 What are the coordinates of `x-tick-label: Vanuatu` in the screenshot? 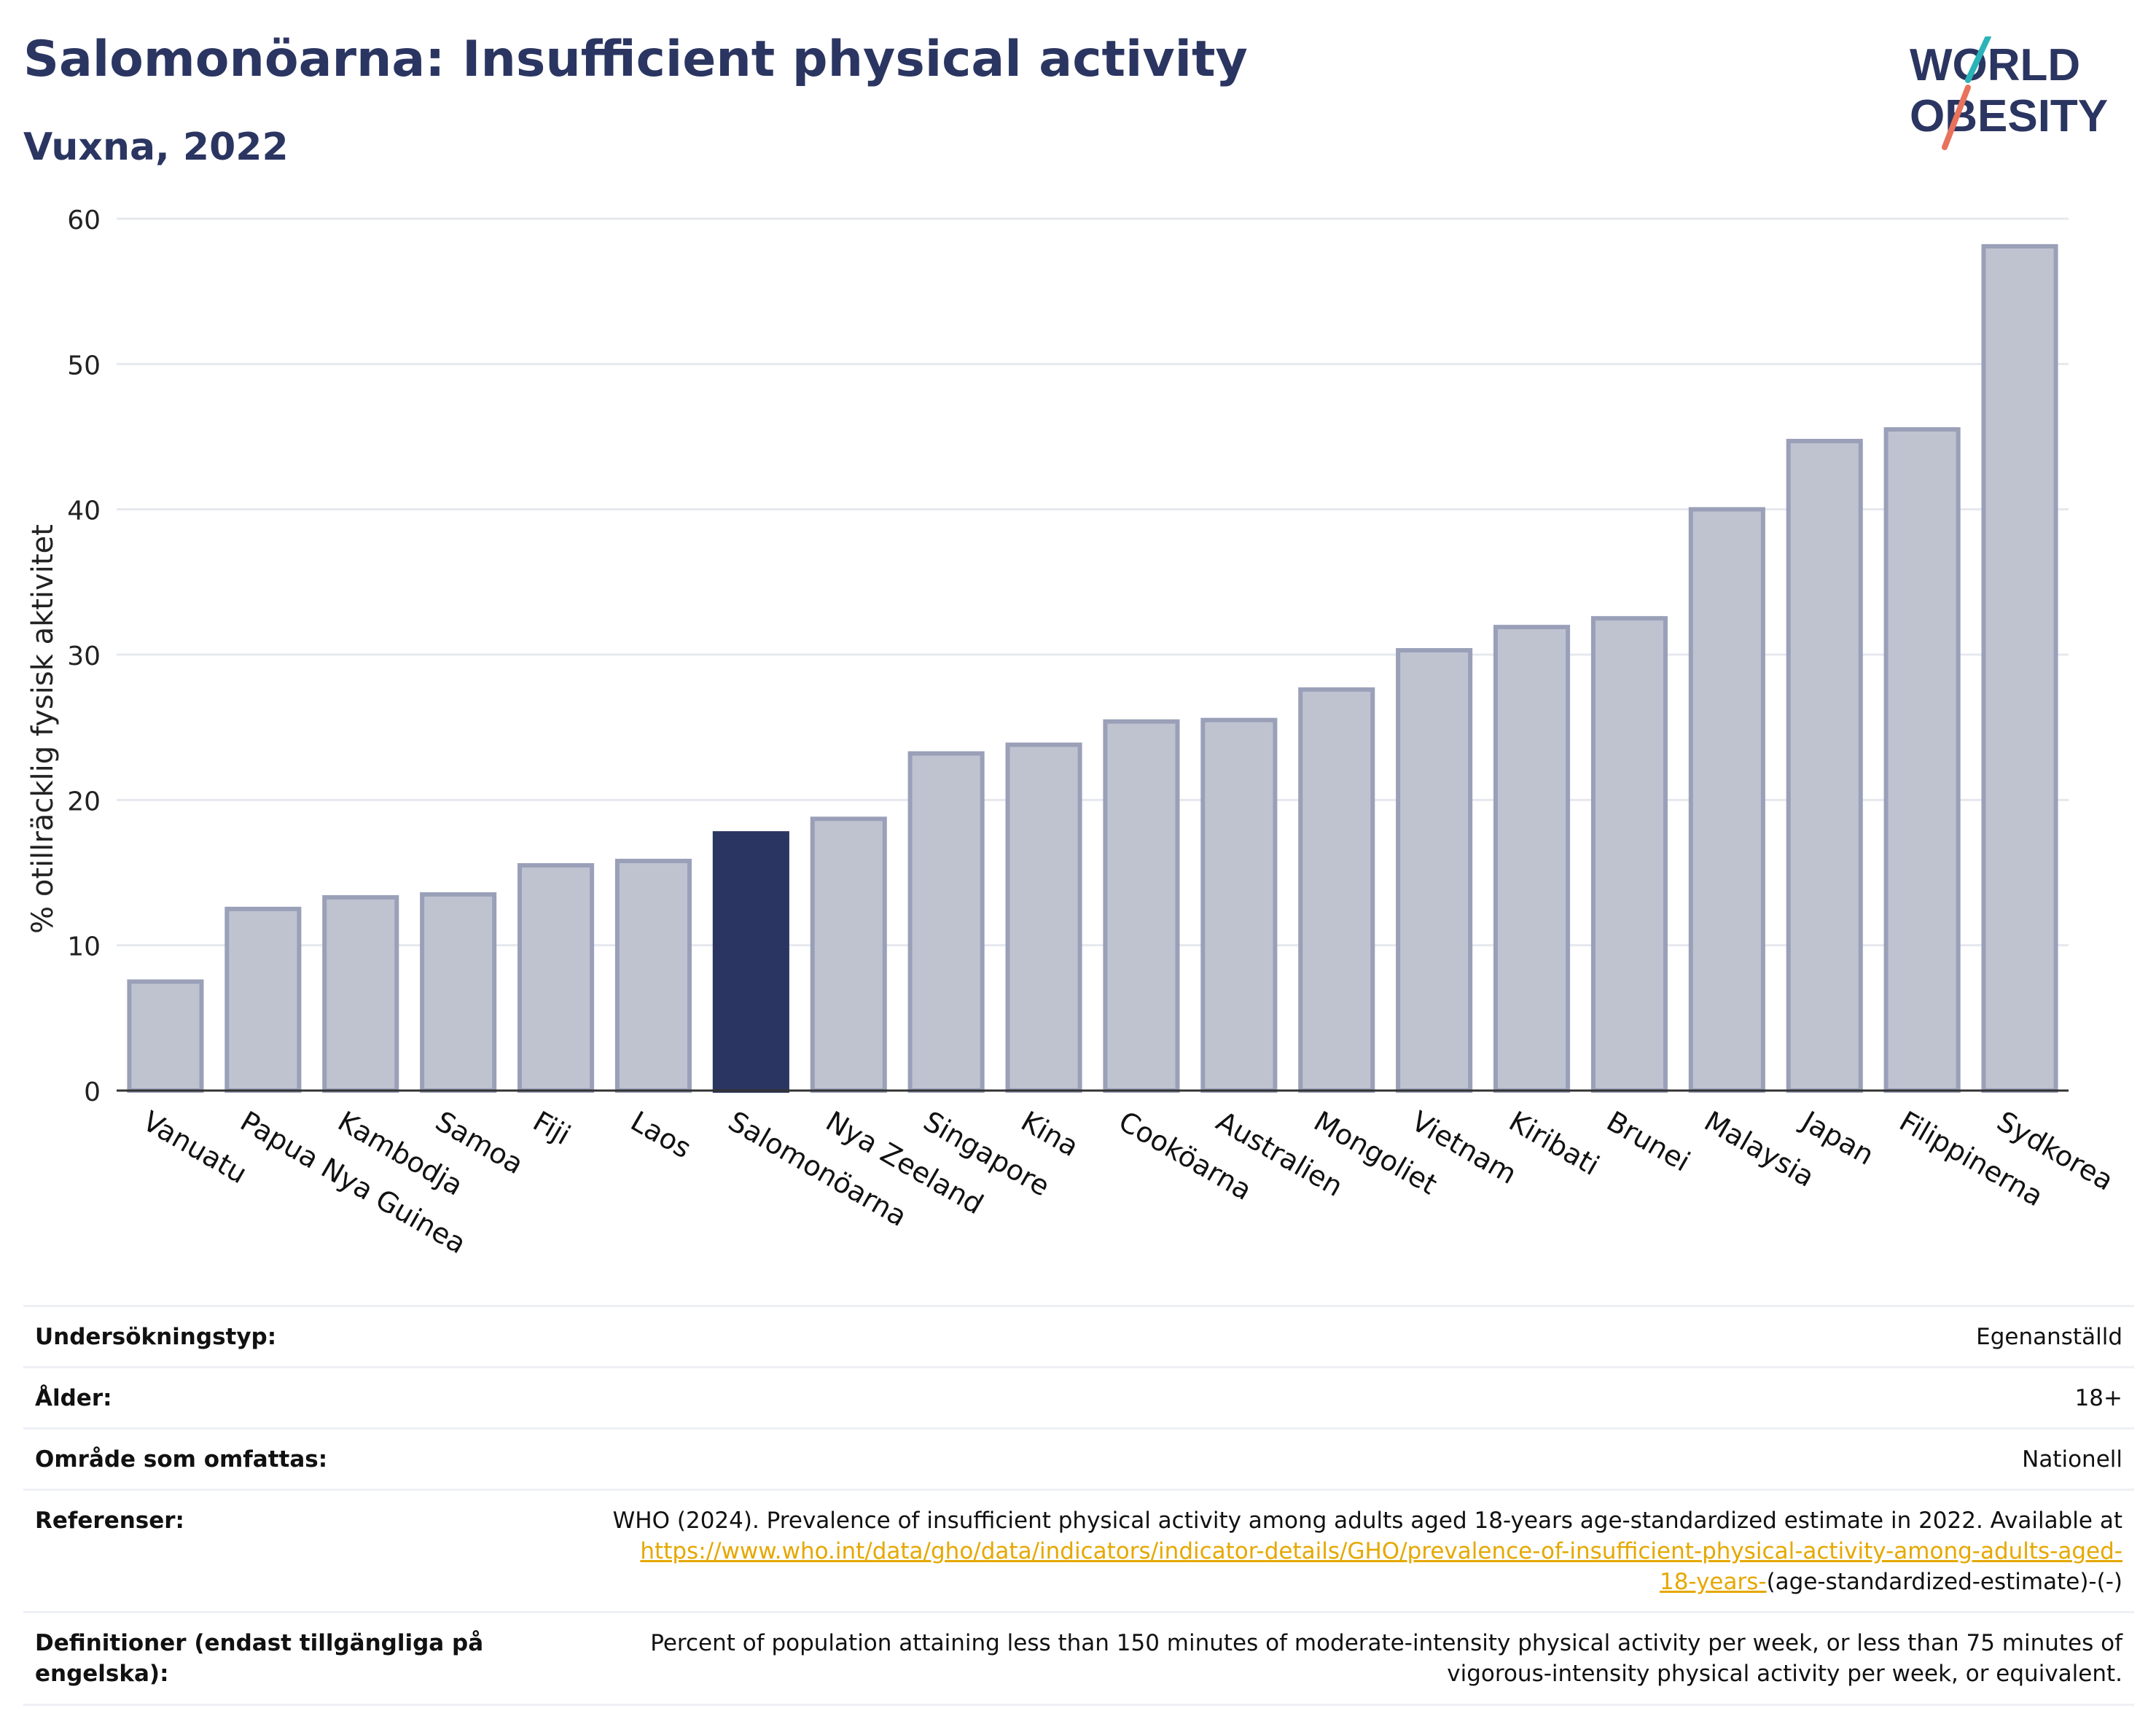 It's located at (195, 1147).